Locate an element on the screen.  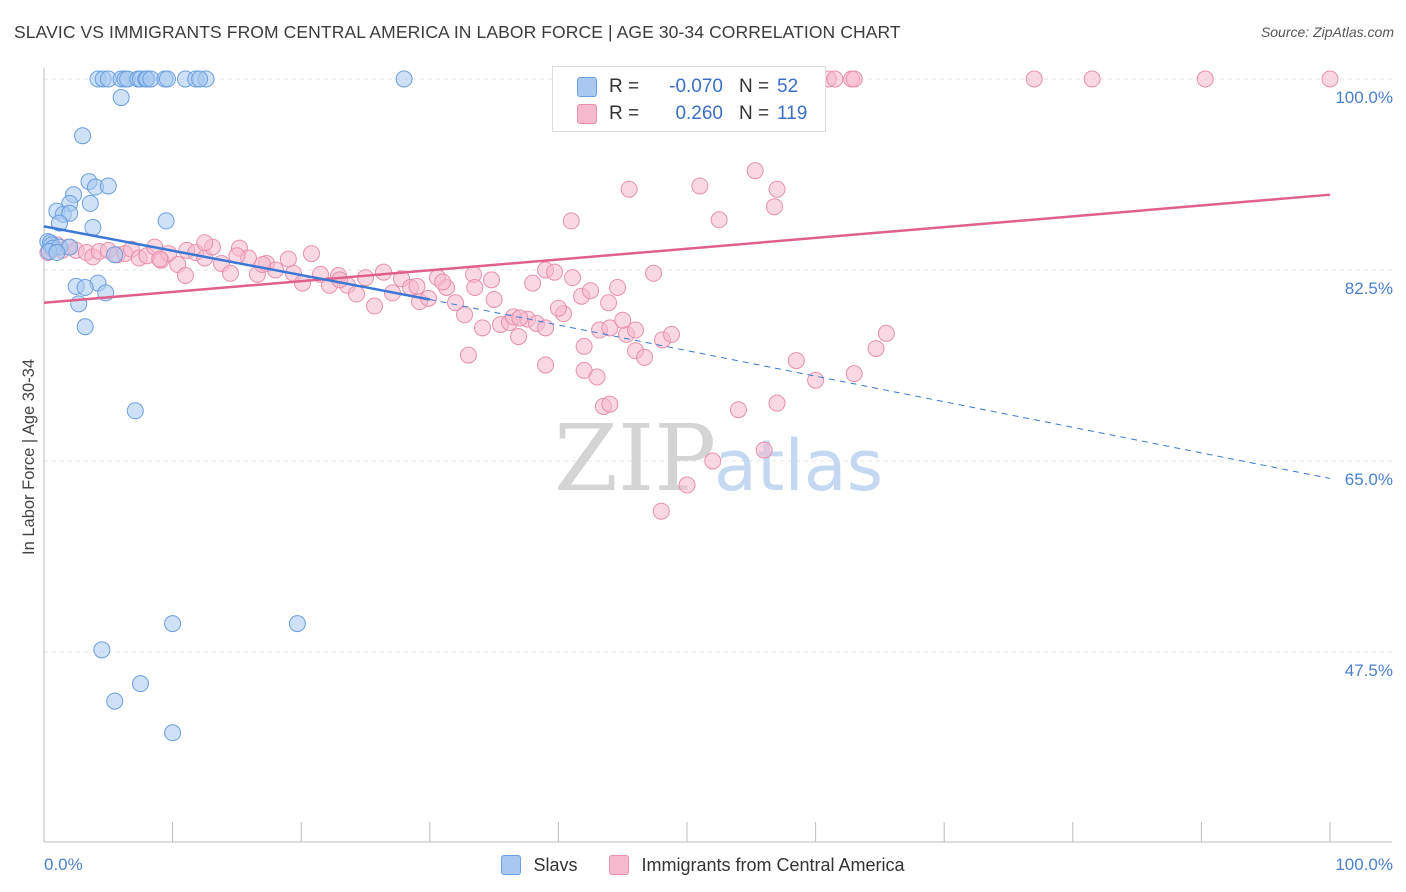
stats-row-slavs: R = -0.070 N = 52 is located at coordinates (687, 87).